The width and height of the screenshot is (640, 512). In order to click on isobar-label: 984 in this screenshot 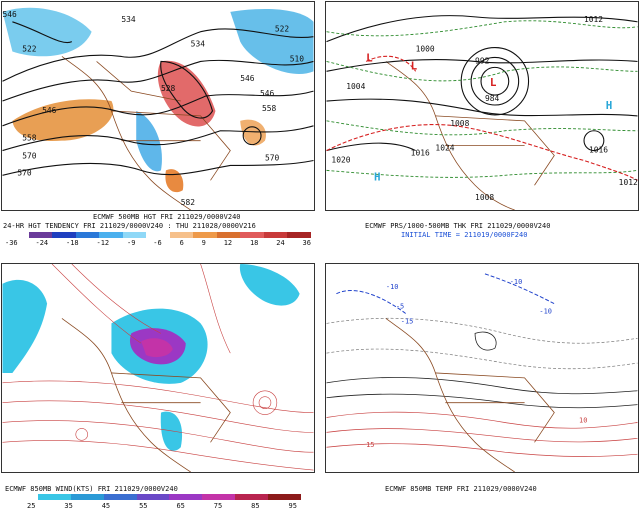, I will do `click(492, 98)`.